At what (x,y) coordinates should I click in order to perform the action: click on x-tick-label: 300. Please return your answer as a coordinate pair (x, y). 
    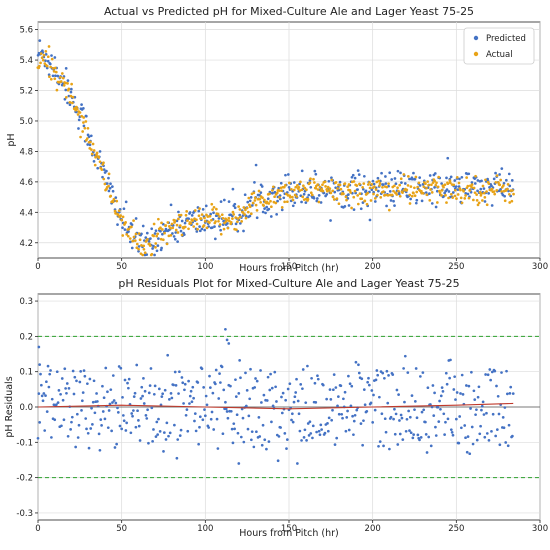
    Looking at the image, I should click on (540, 529).